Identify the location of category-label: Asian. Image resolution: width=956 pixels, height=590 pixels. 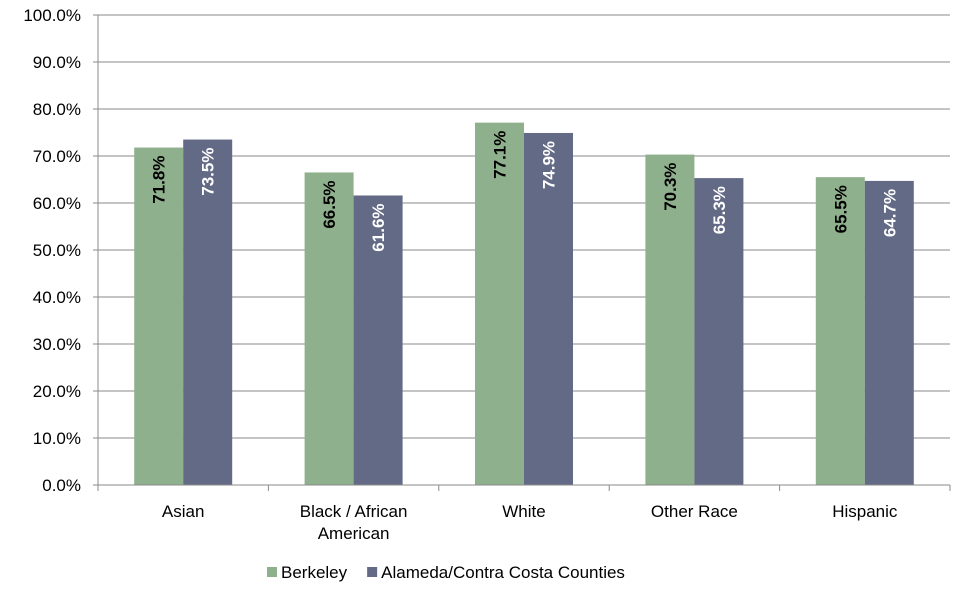
(183, 511).